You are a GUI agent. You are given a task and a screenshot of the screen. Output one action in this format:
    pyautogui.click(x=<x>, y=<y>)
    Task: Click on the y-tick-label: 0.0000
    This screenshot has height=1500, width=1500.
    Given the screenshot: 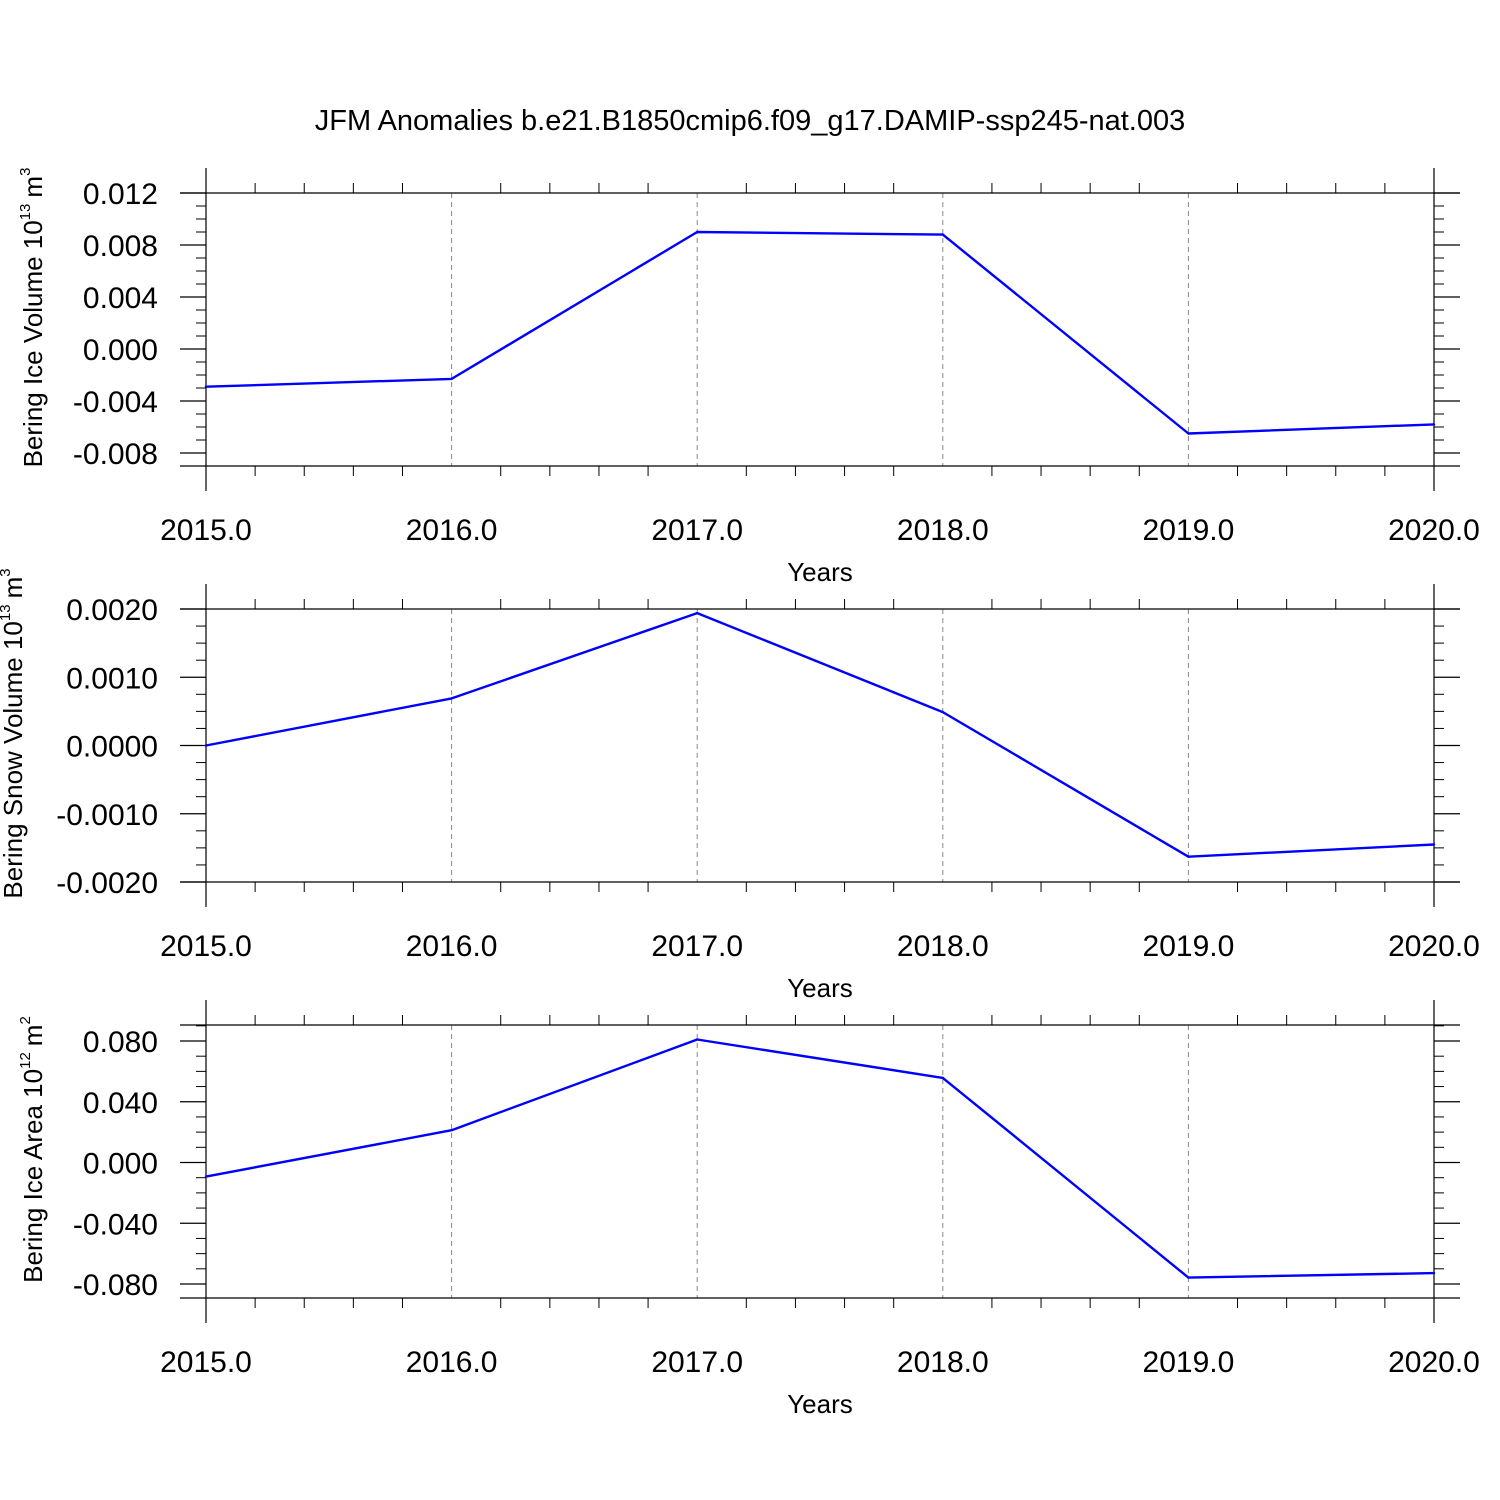 What is the action you would take?
    pyautogui.click(x=112, y=747)
    